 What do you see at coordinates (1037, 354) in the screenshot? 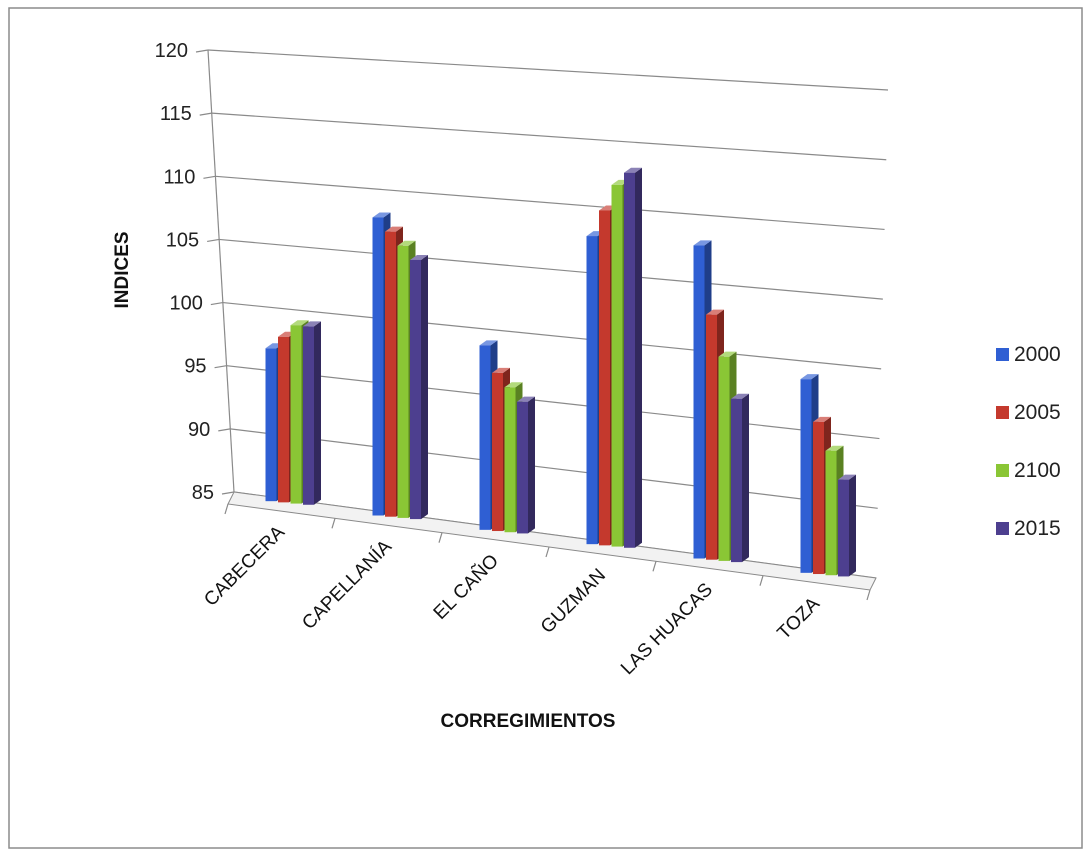
I see `legend-label: 2000` at bounding box center [1037, 354].